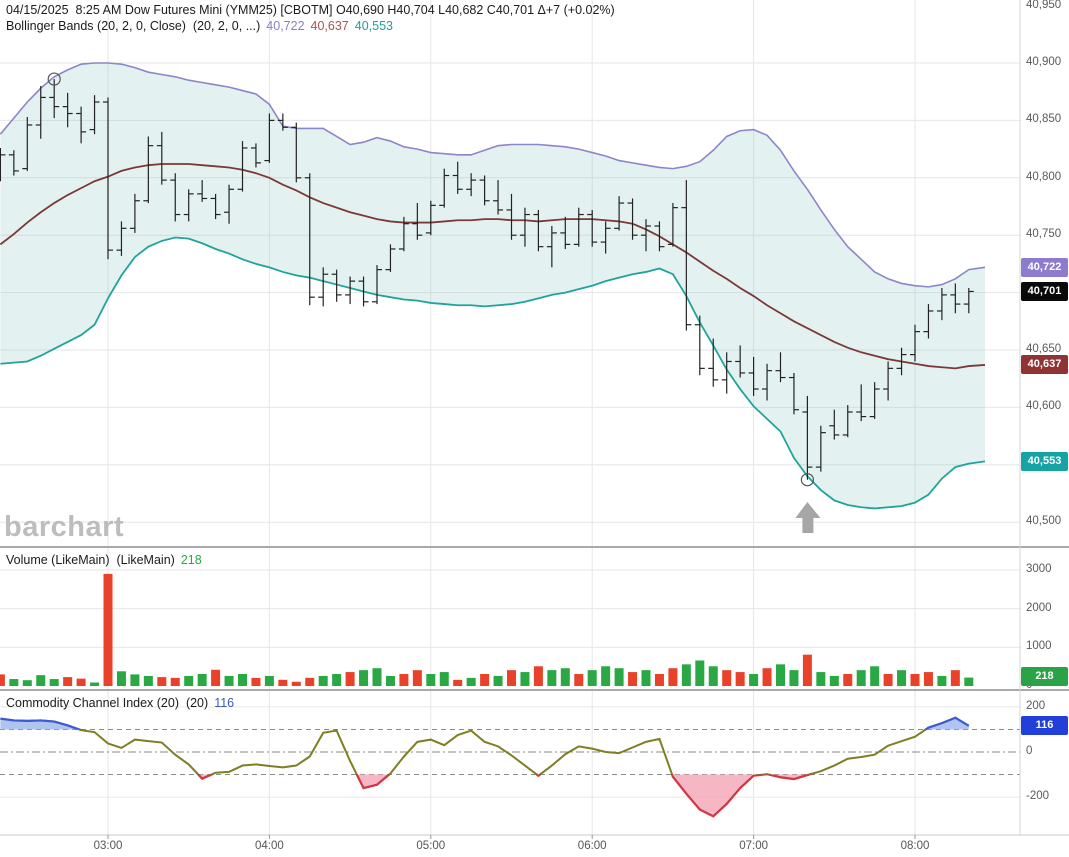 The width and height of the screenshot is (1069, 857). What do you see at coordinates (592, 846) in the screenshot?
I see `time-axis-label: 06:00` at bounding box center [592, 846].